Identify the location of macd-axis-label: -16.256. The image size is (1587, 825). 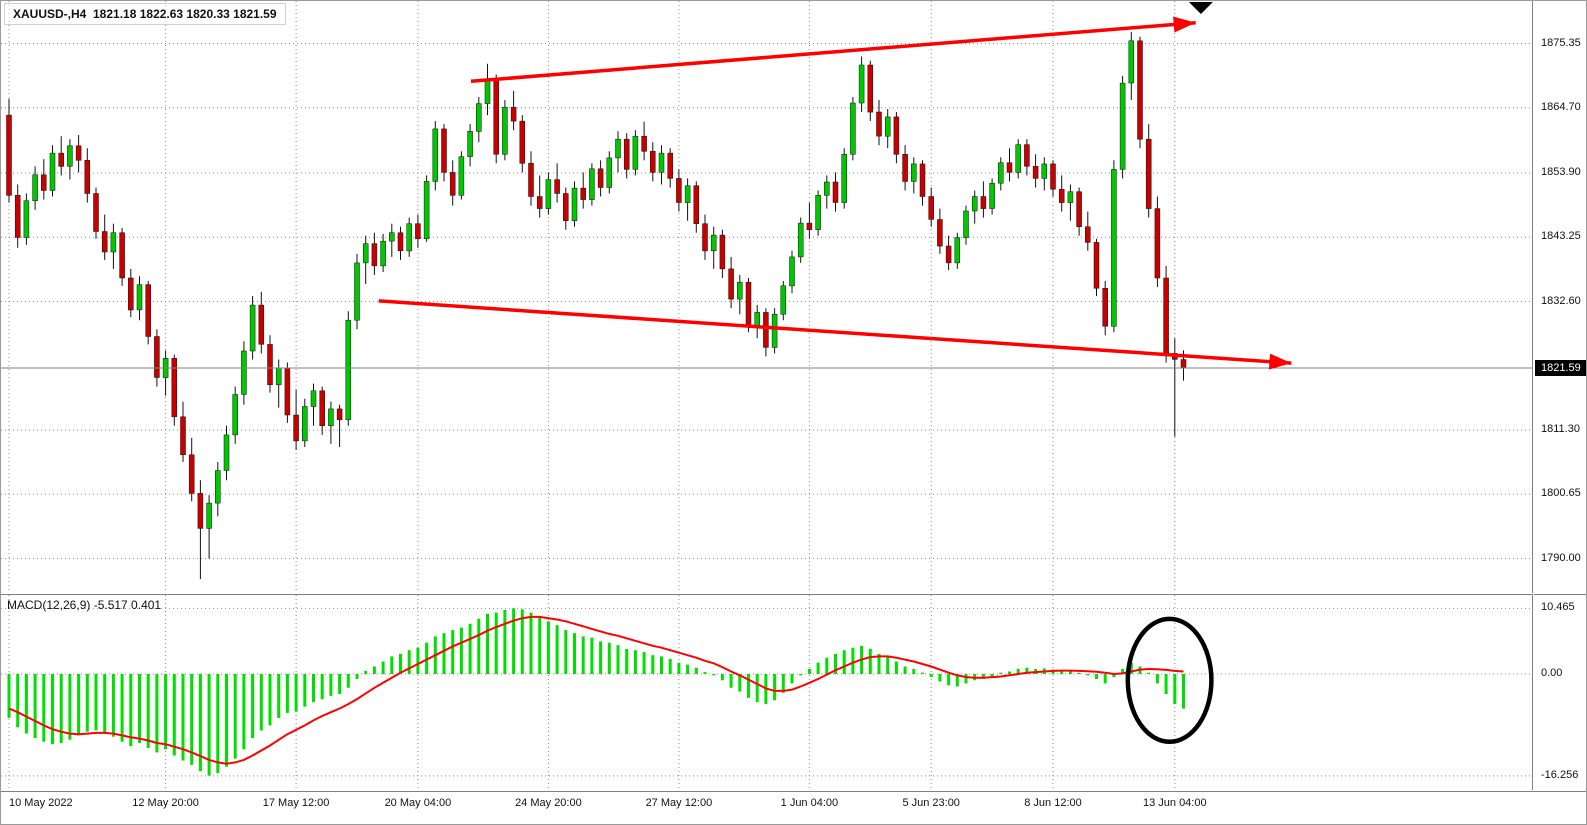
(1560, 774).